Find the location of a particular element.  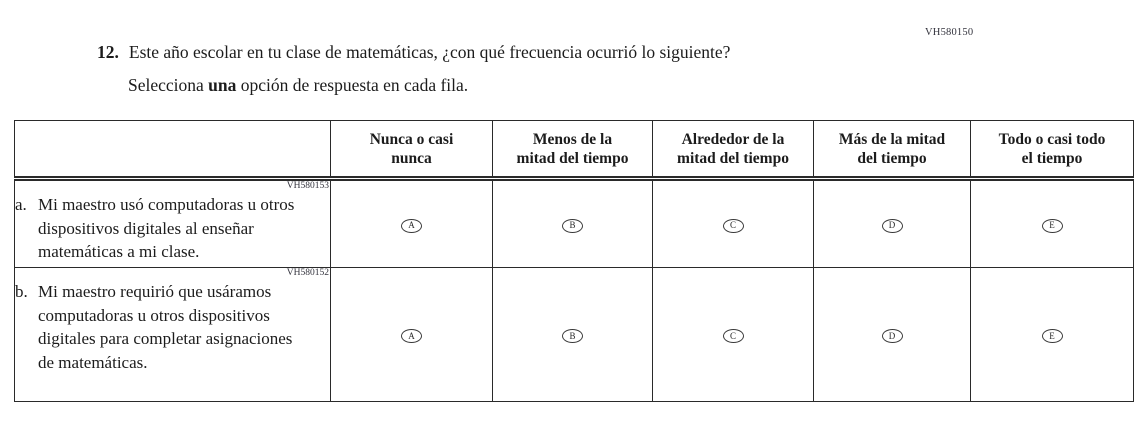

column-header-menos-de-la-mitad: Menos de la mitad del tiempo is located at coordinates (572, 150).